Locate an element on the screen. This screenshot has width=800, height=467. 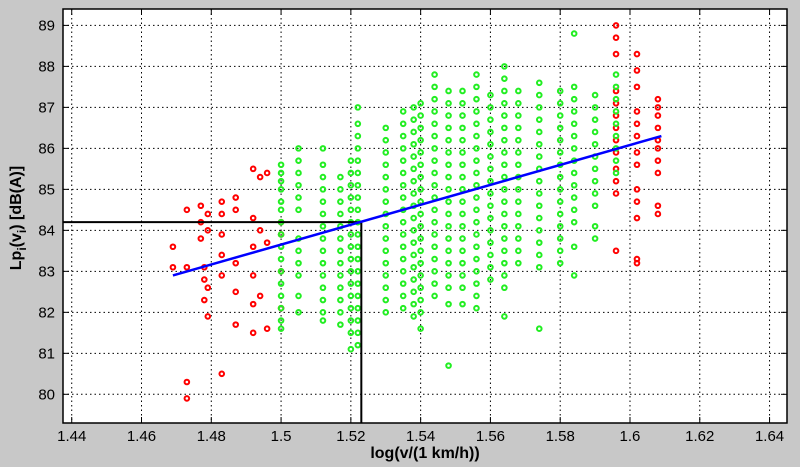
x-tick-label: 1.46 is located at coordinates (141, 436).